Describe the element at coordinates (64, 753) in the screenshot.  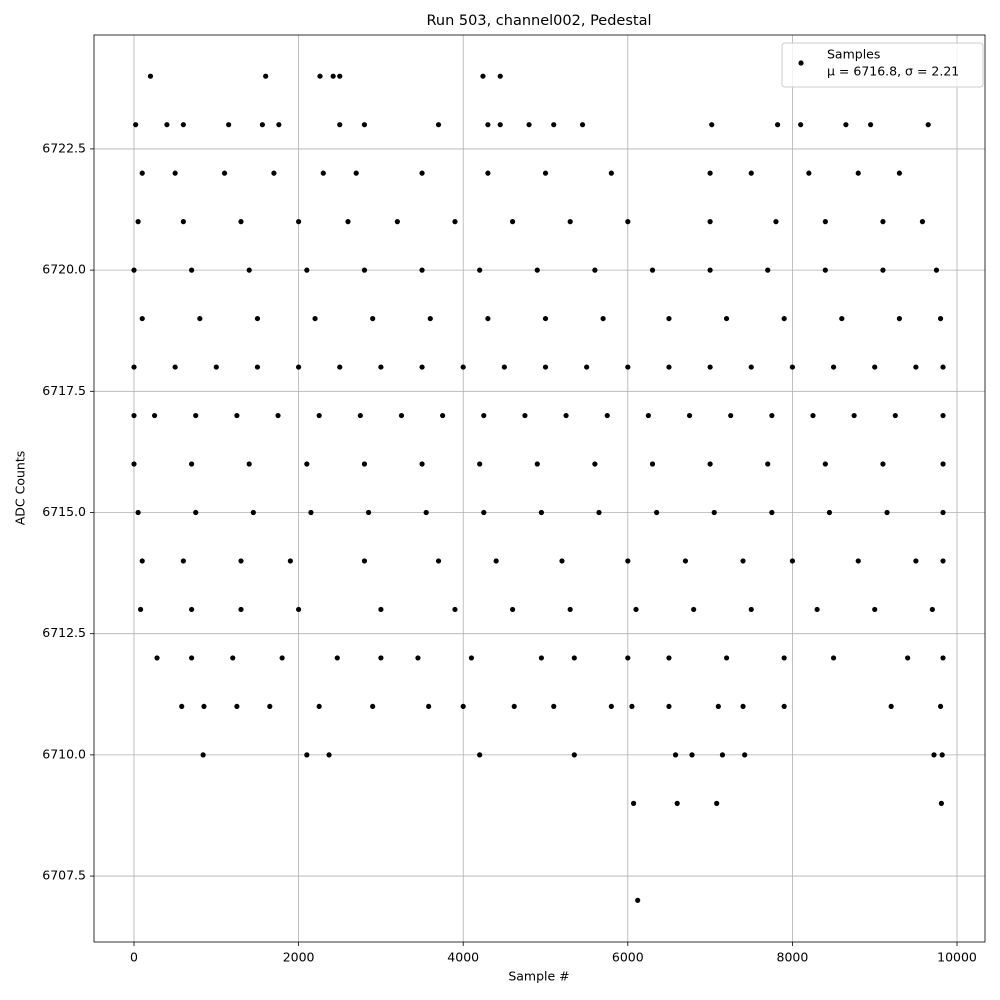
I see `y-tick-label: 6710.0` at that location.